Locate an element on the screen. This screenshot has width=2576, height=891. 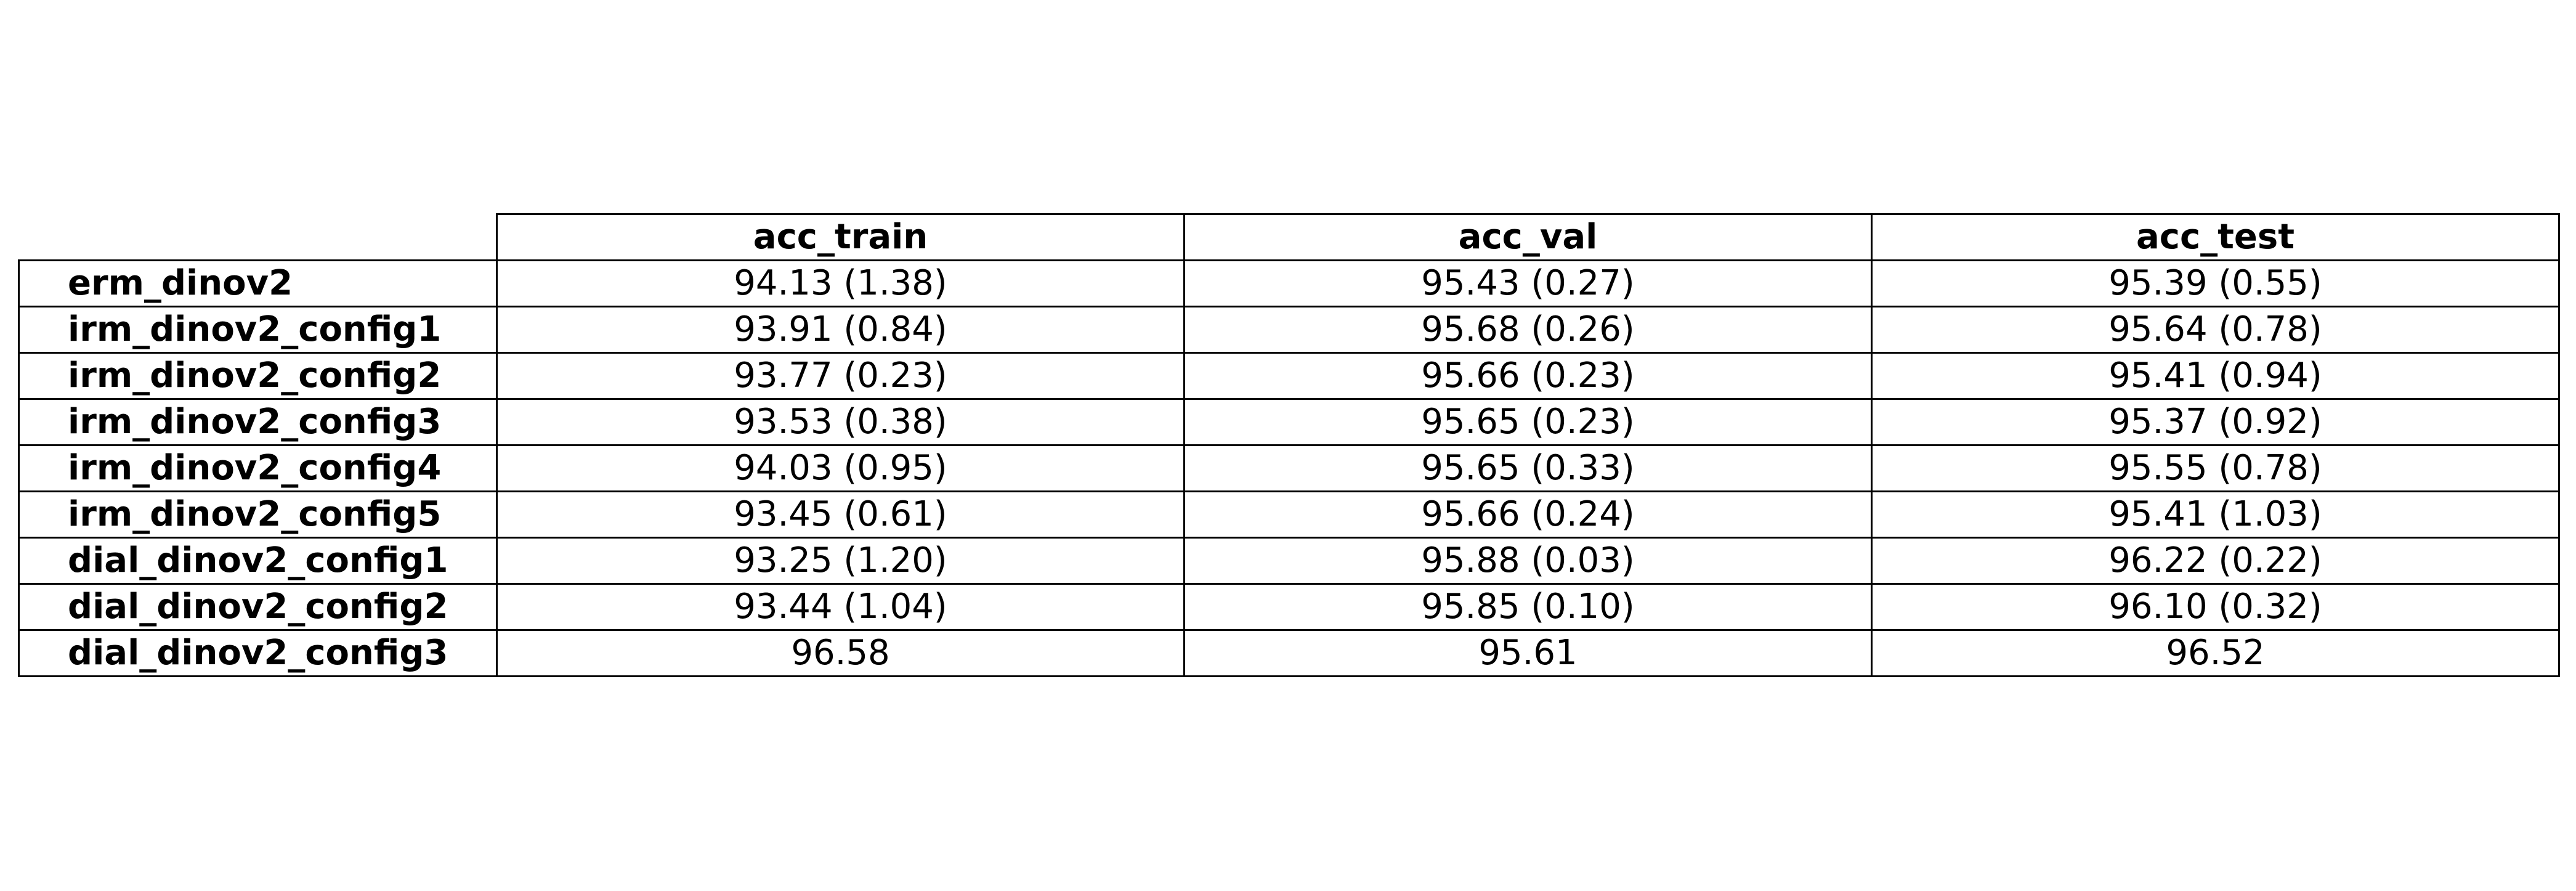
column-header-acc-test: acc_test is located at coordinates (2215, 237).